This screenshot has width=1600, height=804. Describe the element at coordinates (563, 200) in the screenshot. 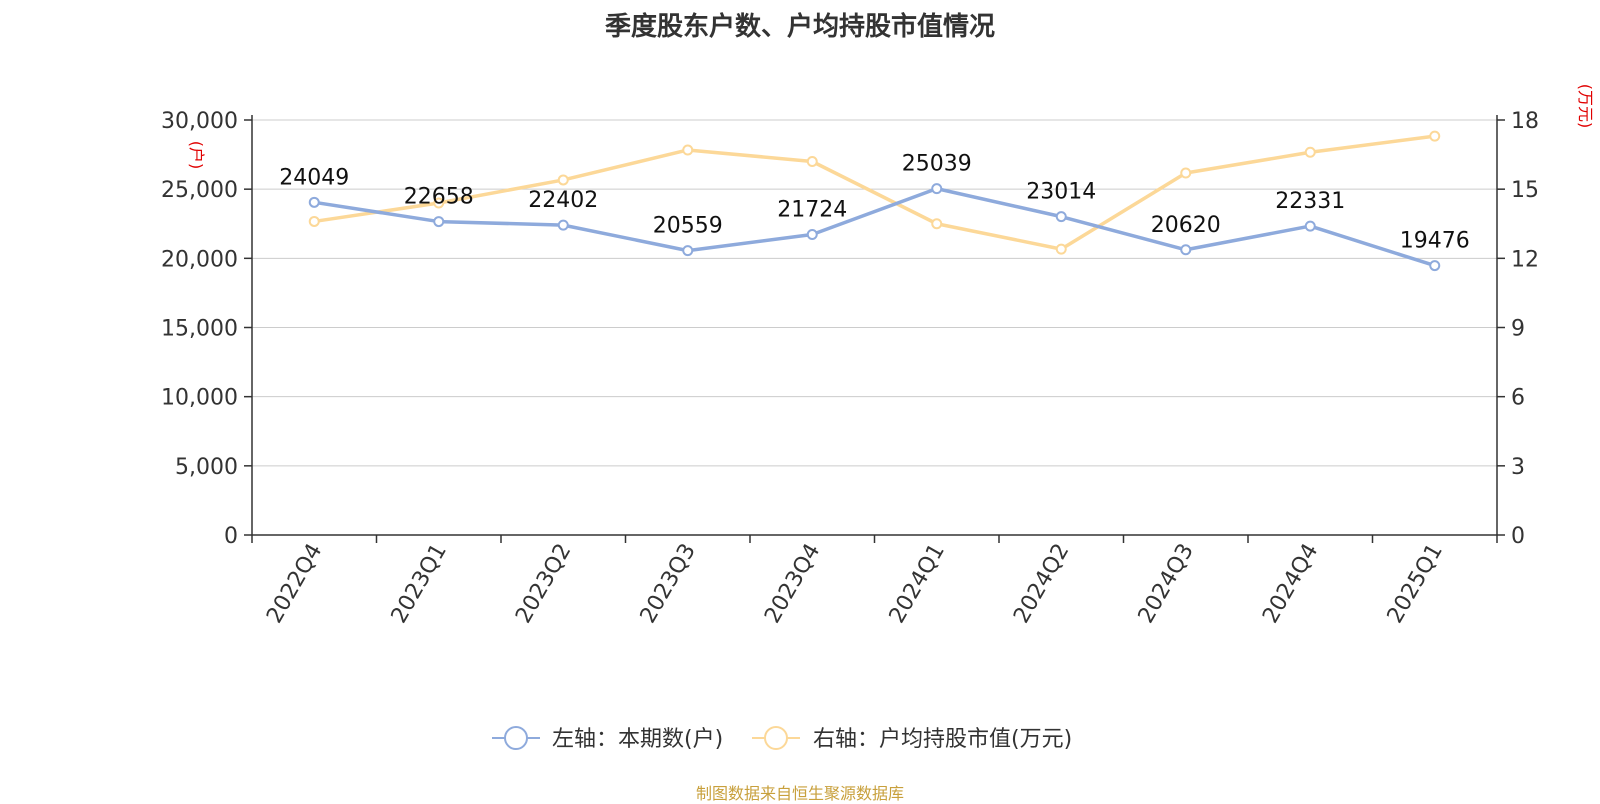

I see `data-label: 22402` at that location.